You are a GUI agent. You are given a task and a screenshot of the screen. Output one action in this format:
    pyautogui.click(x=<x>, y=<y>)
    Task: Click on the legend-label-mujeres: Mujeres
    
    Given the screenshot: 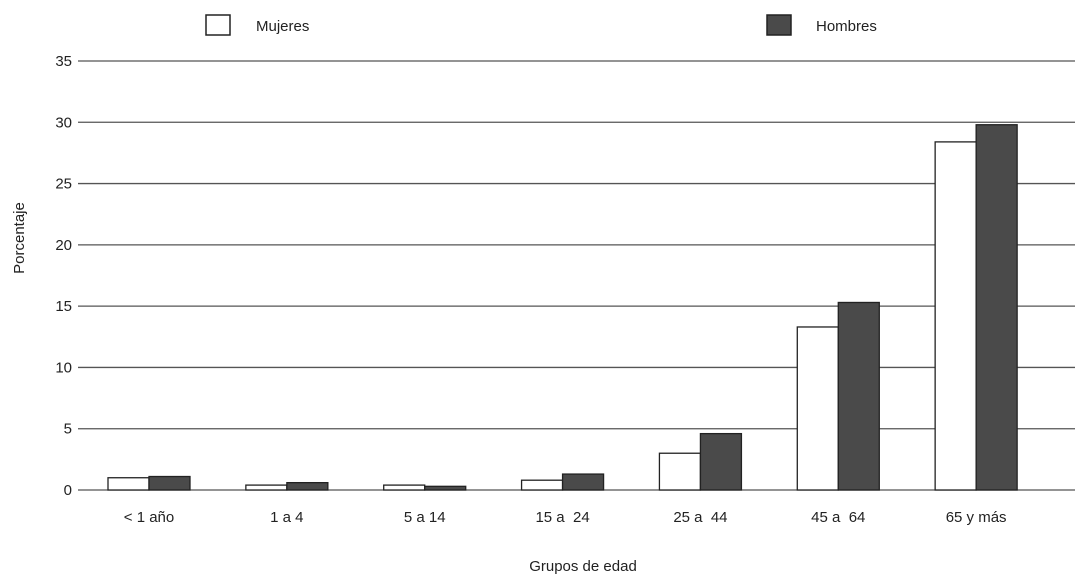 What is the action you would take?
    pyautogui.click(x=282, y=26)
    